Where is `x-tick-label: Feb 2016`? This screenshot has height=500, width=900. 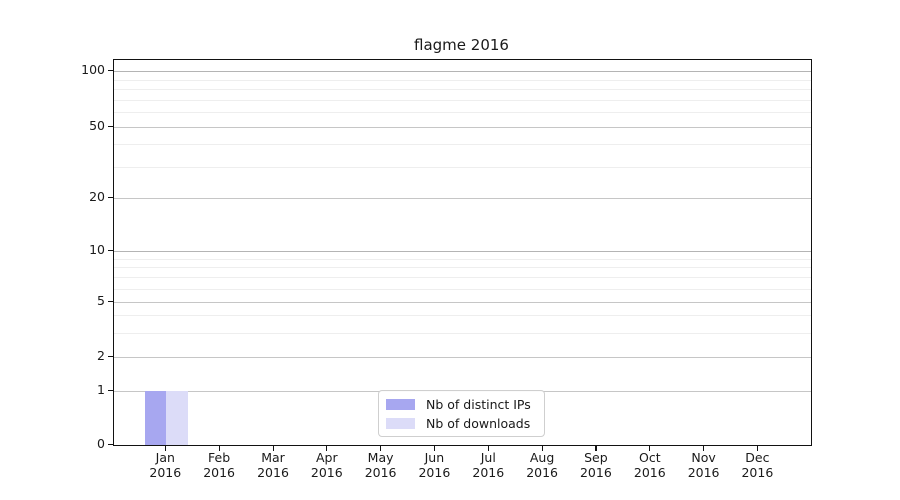
x-tick-label: Feb 2016 is located at coordinates (219, 465).